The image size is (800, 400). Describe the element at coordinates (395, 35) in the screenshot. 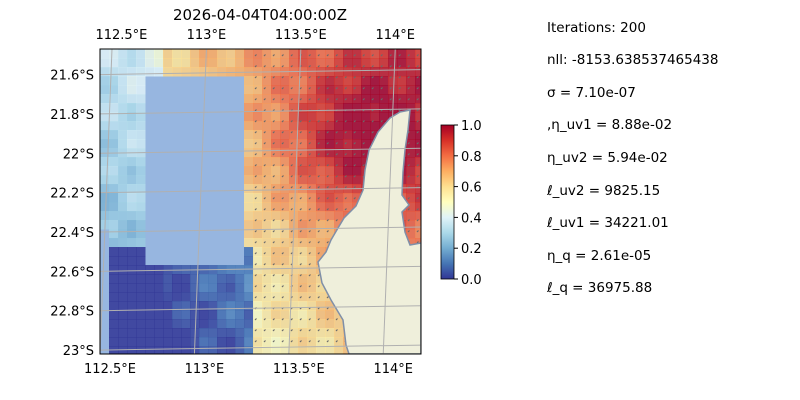

I see `top-longitude-label: 114°E` at that location.